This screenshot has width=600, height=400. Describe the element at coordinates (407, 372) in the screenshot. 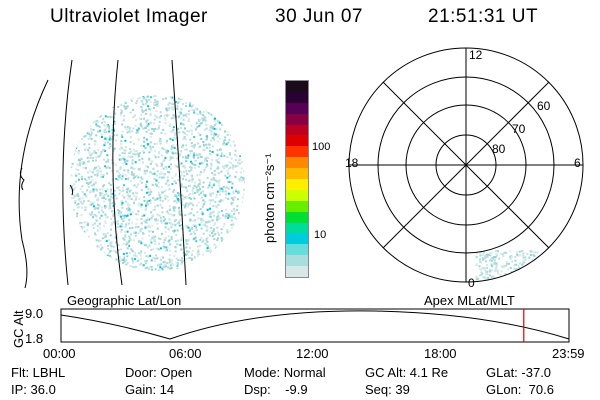

I see `gc-alt-info: GC Alt: 4.1 Re` at that location.